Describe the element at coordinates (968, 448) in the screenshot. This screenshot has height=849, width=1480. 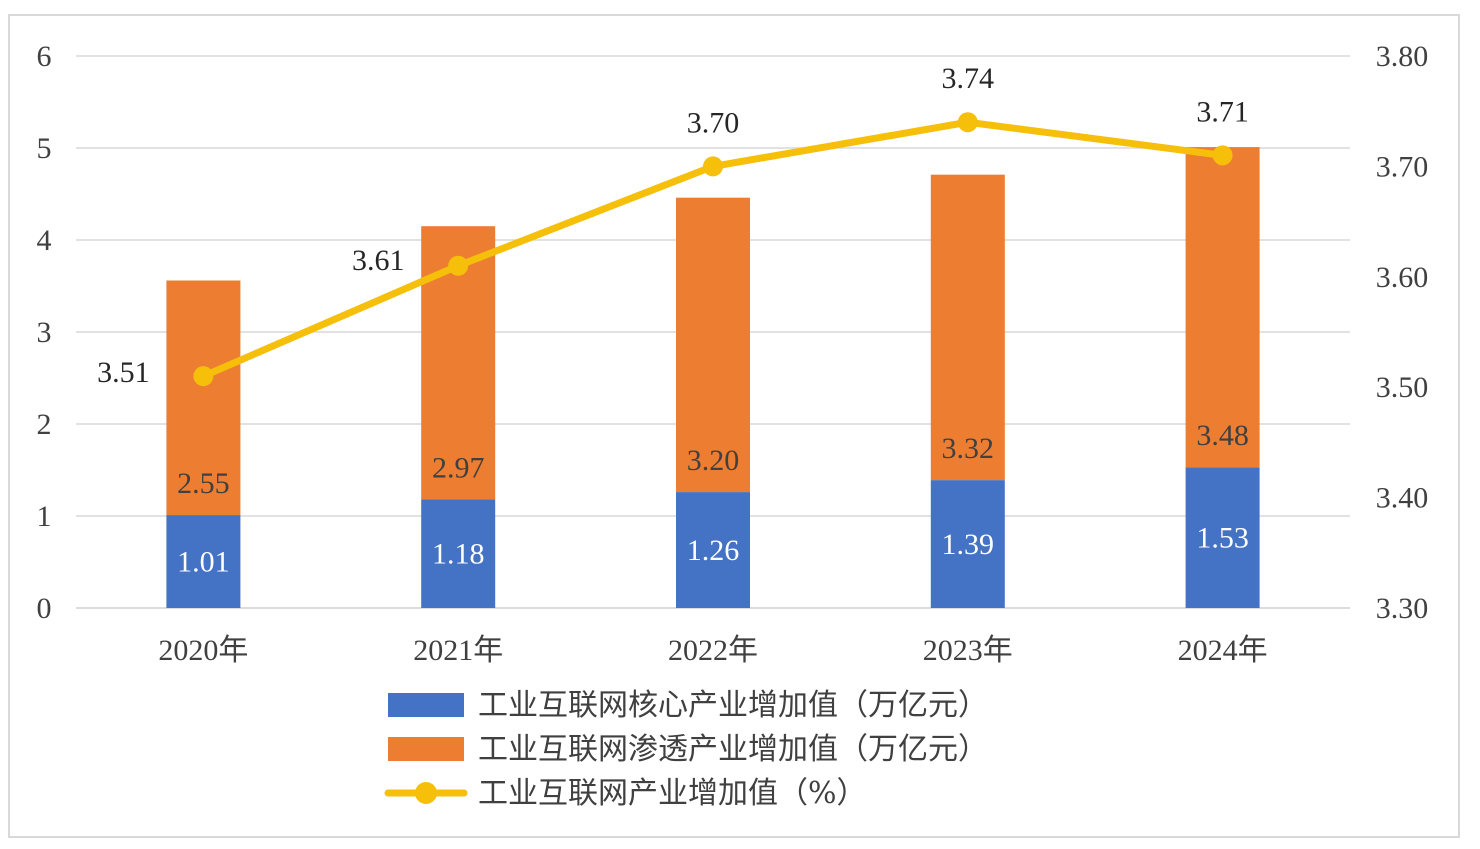
I see `bar-data-label: 3.32` at that location.